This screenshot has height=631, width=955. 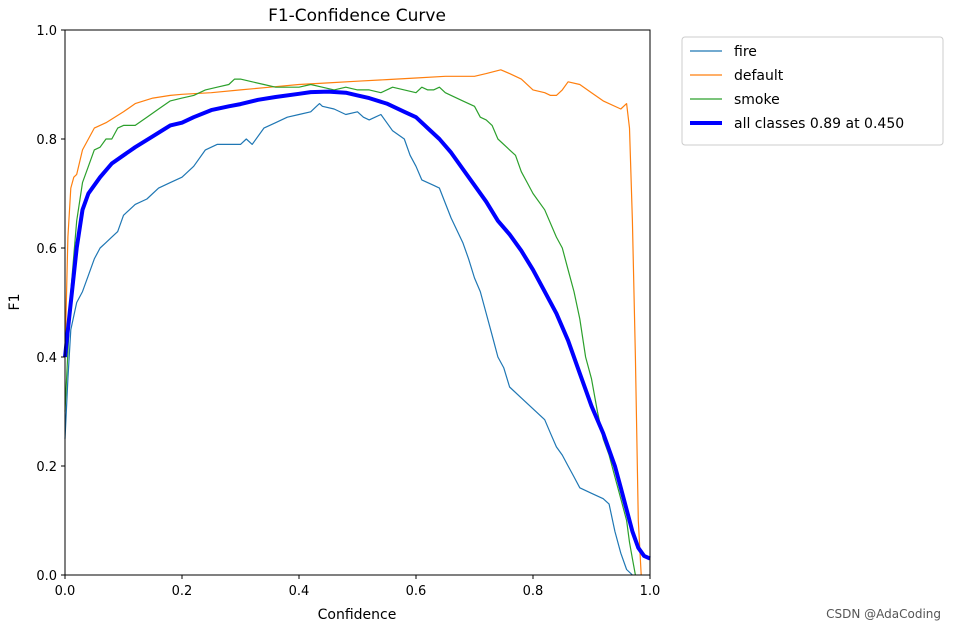 What do you see at coordinates (883, 614) in the screenshot?
I see `watermark: CSDN @AdaCoding` at bounding box center [883, 614].